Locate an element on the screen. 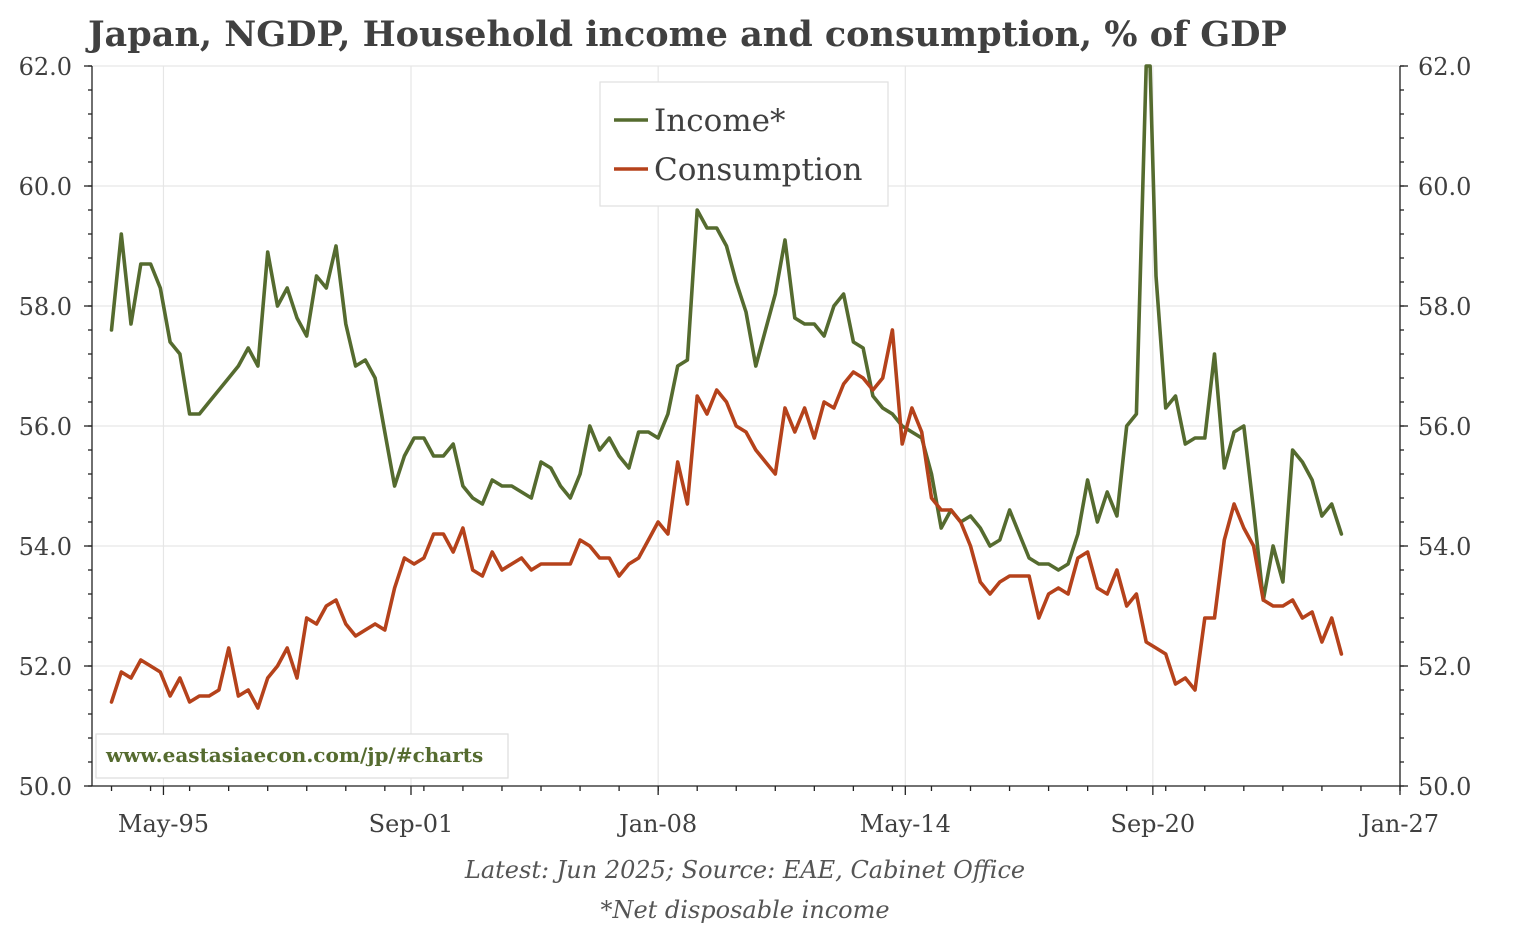 The height and width of the screenshot is (930, 1534). y-tick-label-right: 62.0 is located at coordinates (1444, 67).